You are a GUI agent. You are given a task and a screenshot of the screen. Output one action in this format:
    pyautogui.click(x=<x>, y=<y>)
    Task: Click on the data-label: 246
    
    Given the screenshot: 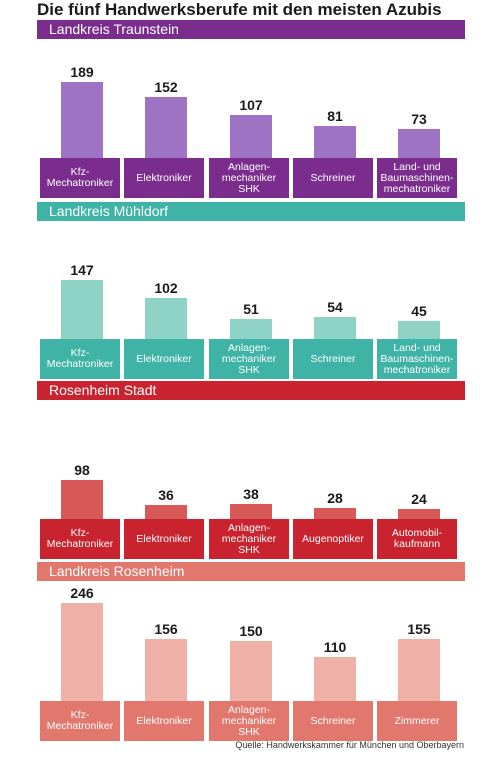 What is the action you would take?
    pyautogui.click(x=82, y=593)
    